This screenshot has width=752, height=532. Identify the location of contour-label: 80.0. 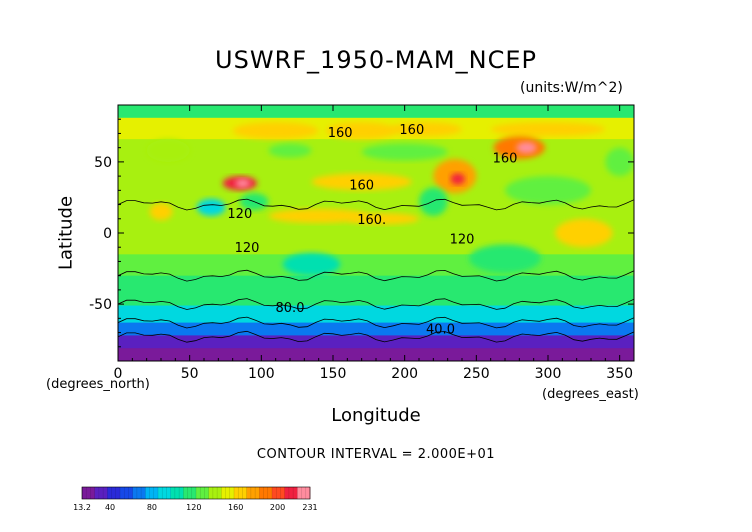
(290, 308).